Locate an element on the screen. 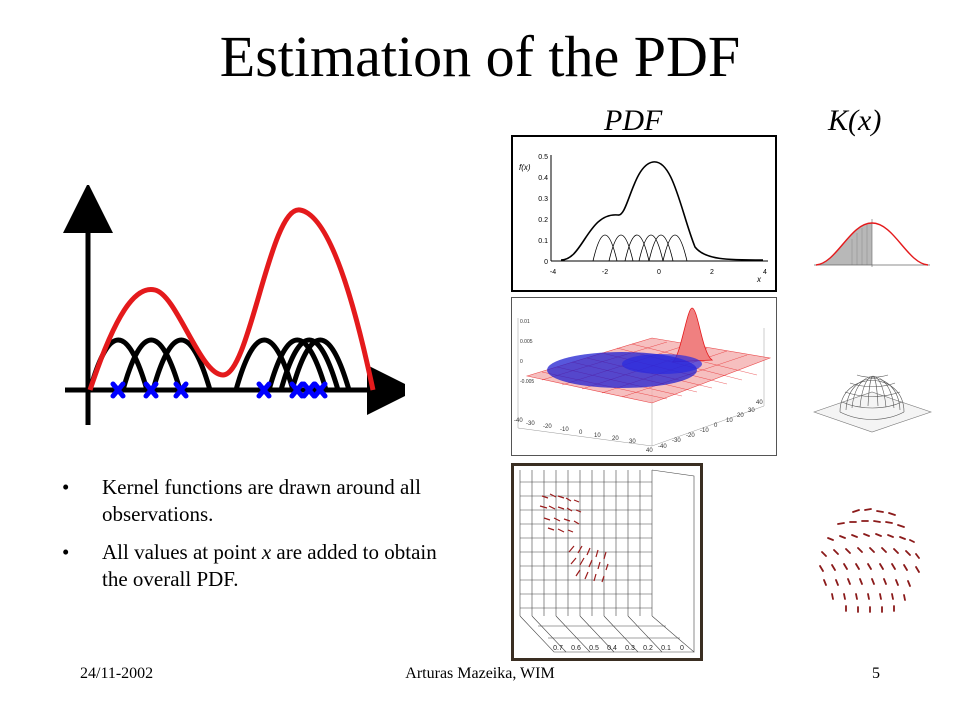 The height and width of the screenshot is (720, 960). footer-date: 24/11-2002 is located at coordinates (117, 673).